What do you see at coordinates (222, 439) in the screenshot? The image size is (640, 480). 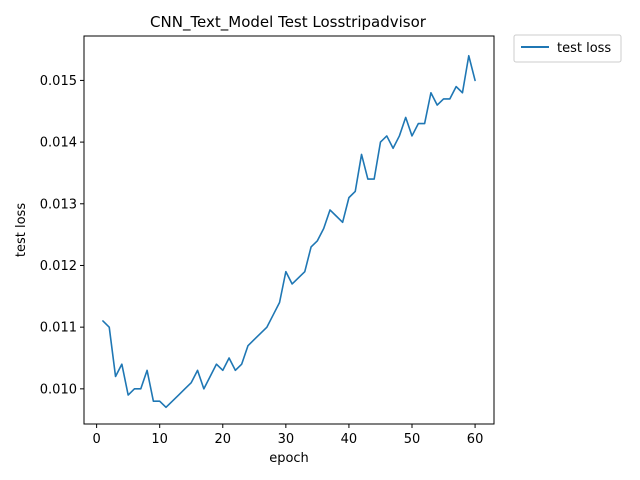 I see `x-tick-label: 20` at bounding box center [222, 439].